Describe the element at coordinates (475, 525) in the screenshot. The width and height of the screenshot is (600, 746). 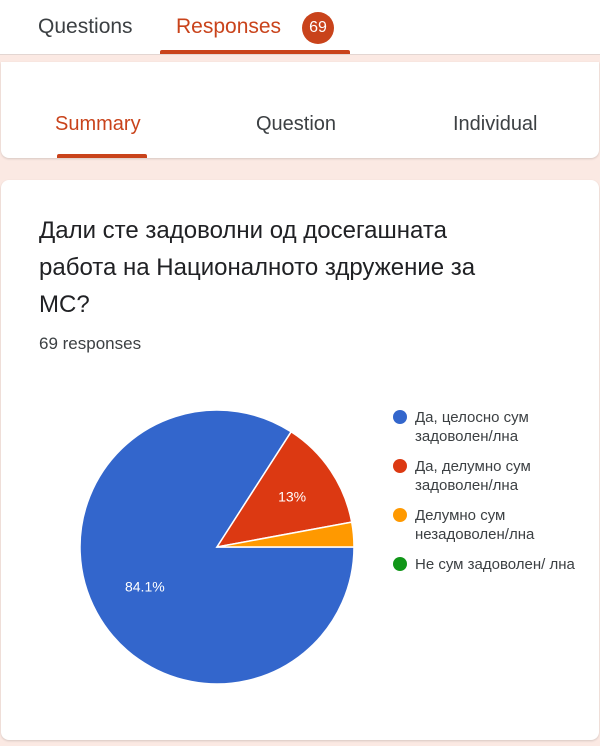
I see `legend-label: Делумно сум незадоволен/лна` at that location.